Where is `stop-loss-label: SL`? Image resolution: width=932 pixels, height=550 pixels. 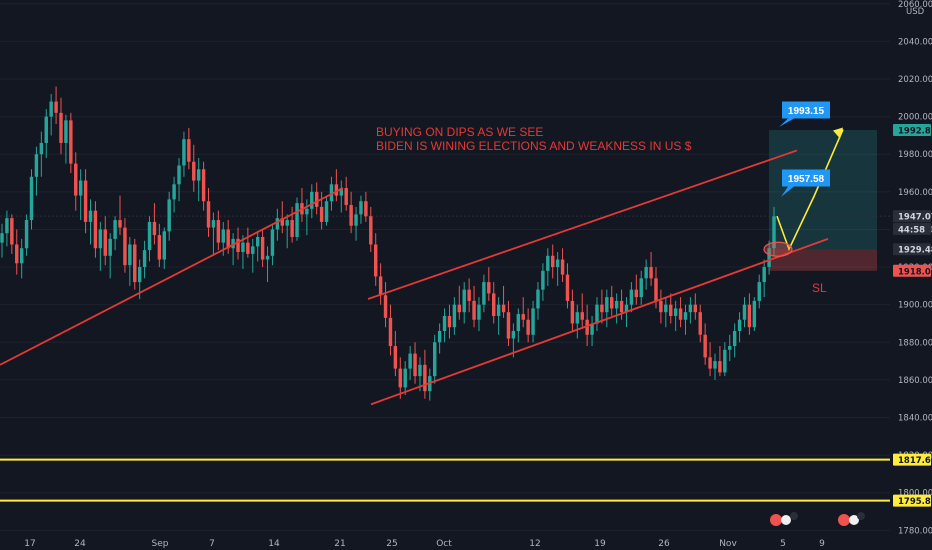 stop-loss-label: SL is located at coordinates (819, 288).